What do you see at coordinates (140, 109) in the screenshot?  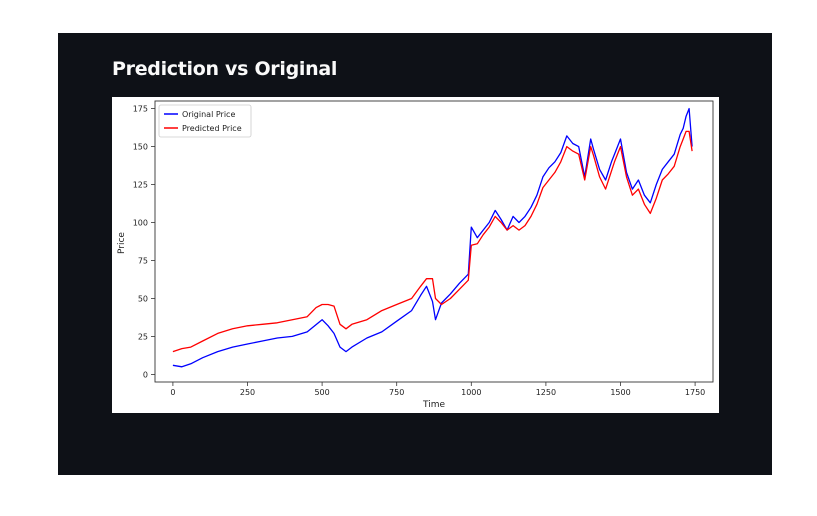 I see `y-tick-label: 175` at bounding box center [140, 109].